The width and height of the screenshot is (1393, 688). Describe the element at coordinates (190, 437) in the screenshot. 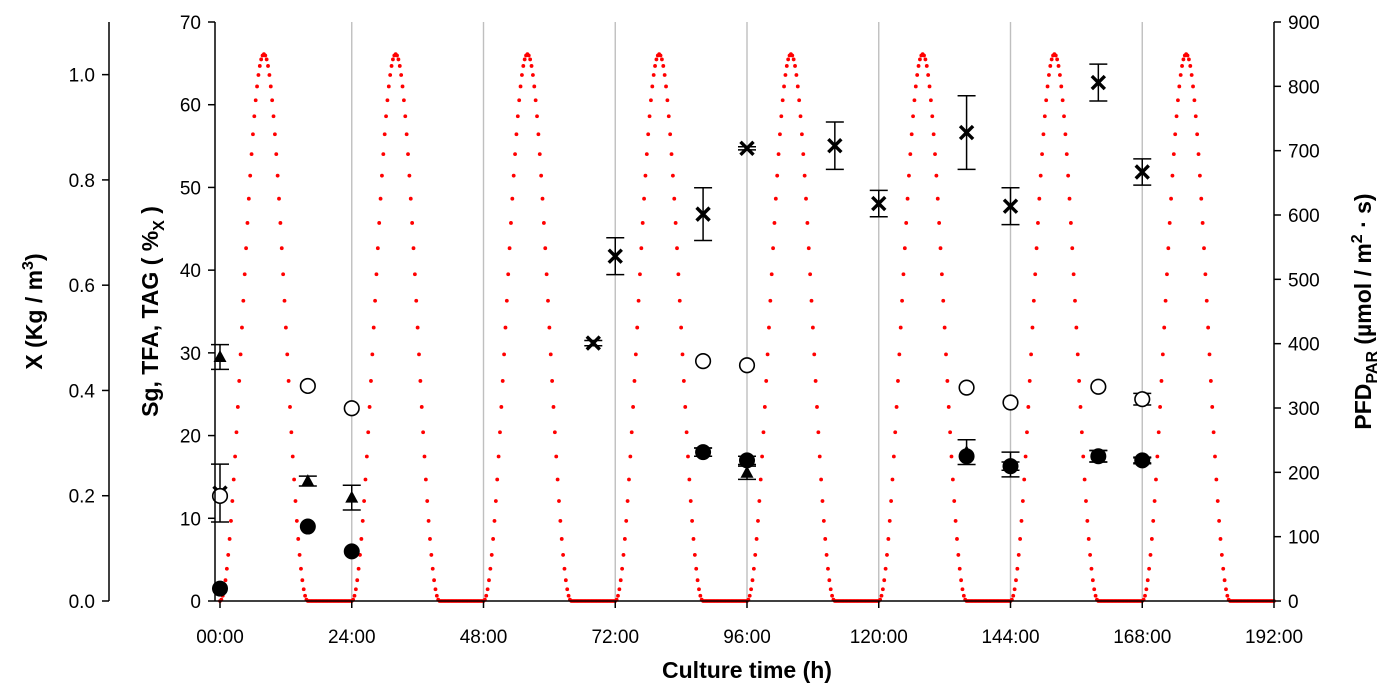

I see `inner-y-tick-label: 20` at that location.